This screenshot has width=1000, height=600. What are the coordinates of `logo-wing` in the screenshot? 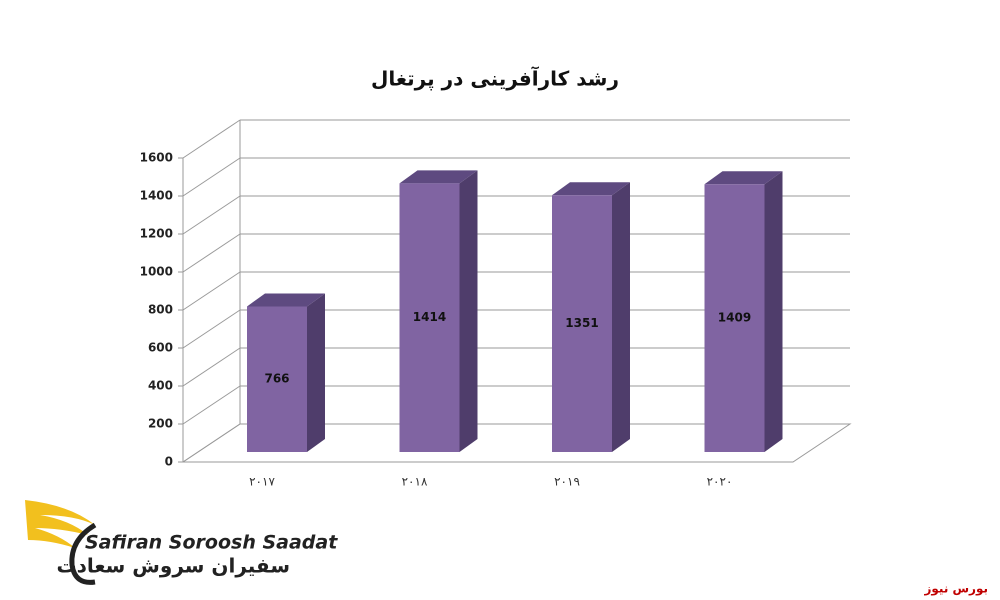 It's located at (60, 524).